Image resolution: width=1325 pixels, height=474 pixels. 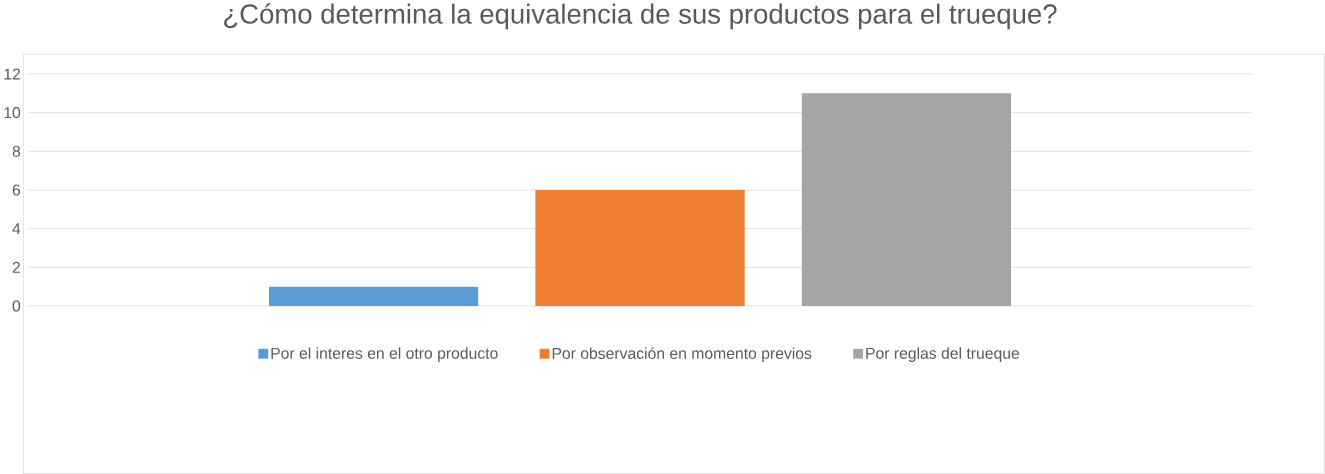 I want to click on y-tick-label: 4, so click(x=16, y=229).